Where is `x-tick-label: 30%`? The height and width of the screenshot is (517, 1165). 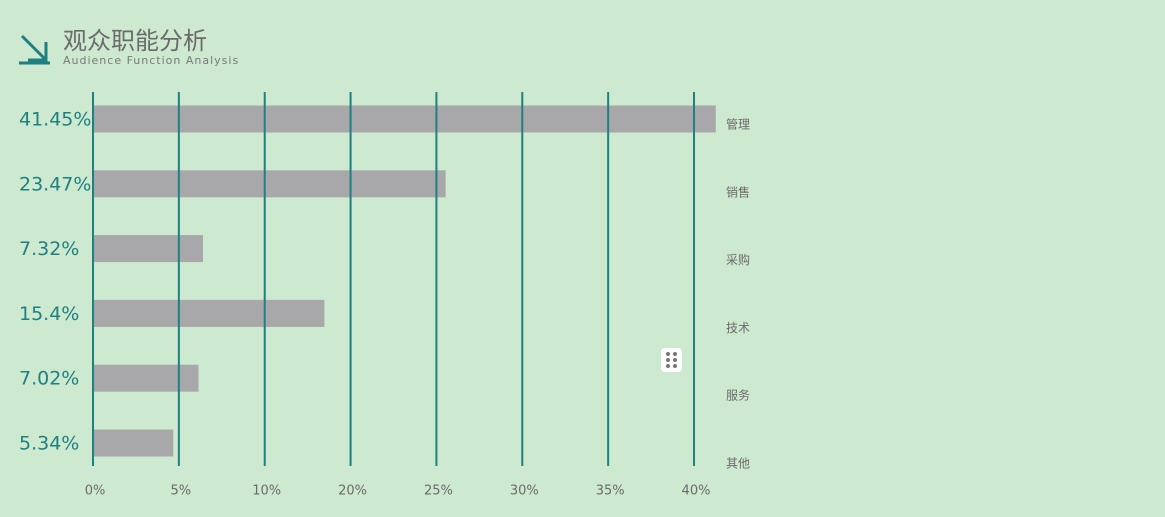
x-tick-label: 30% is located at coordinates (524, 491).